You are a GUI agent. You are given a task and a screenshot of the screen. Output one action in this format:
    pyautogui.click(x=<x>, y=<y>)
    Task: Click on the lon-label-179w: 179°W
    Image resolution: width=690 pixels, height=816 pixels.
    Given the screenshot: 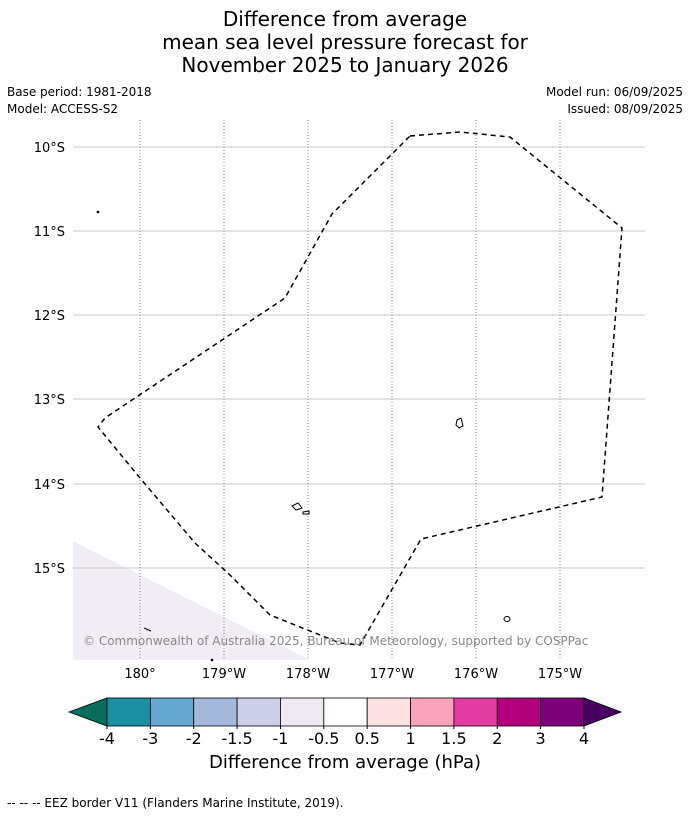 What is the action you would take?
    pyautogui.click(x=224, y=674)
    